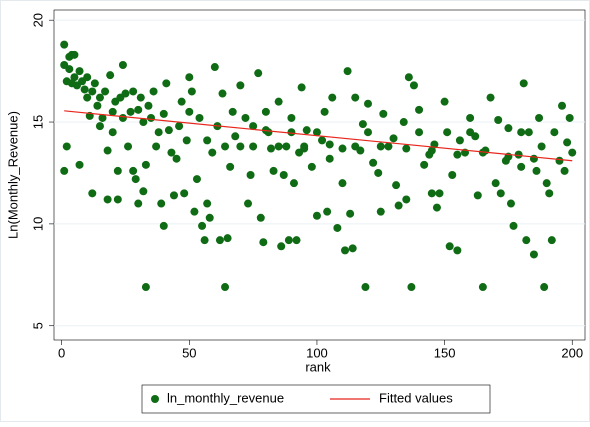  Describe the element at coordinates (37, 122) in the screenshot. I see `y-tick-label: 15` at that location.